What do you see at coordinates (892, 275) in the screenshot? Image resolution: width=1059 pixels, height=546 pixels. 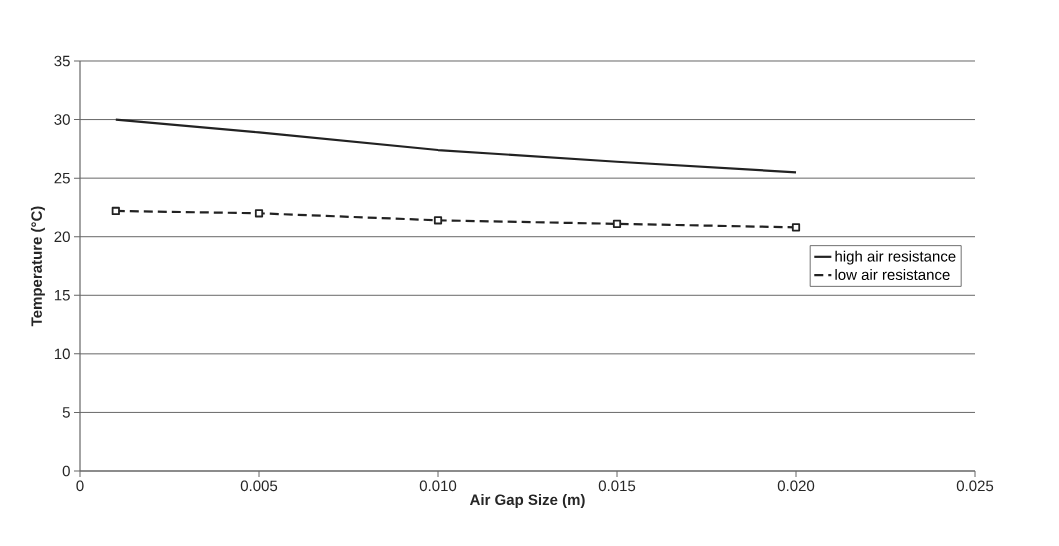 I see `legend-label: low air resistance` at bounding box center [892, 275].